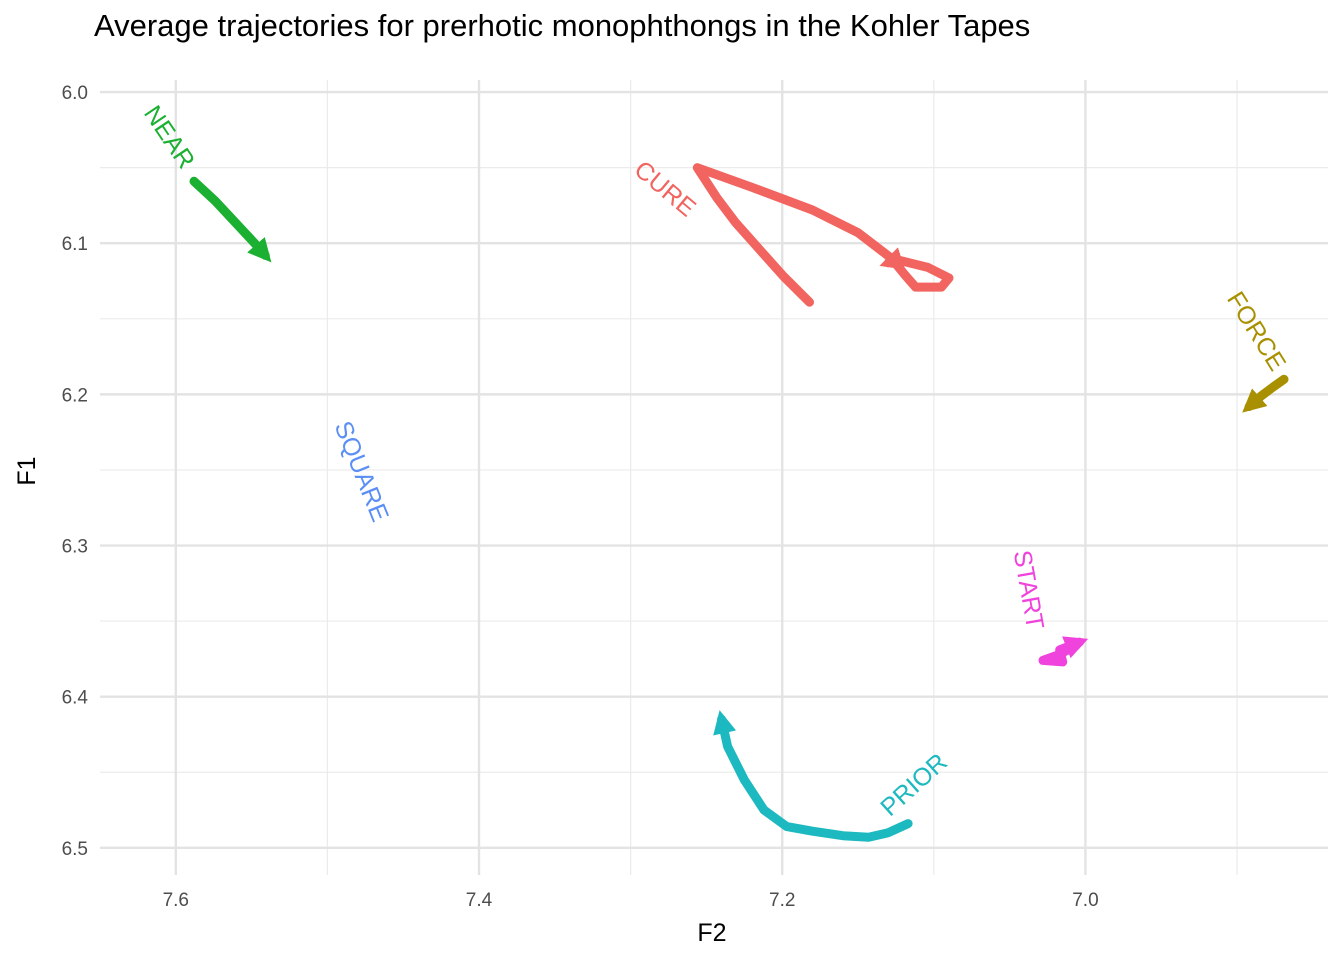 The image size is (1344, 960). Describe the element at coordinates (75, 547) in the screenshot. I see `y-tick-label: 6.3` at that location.